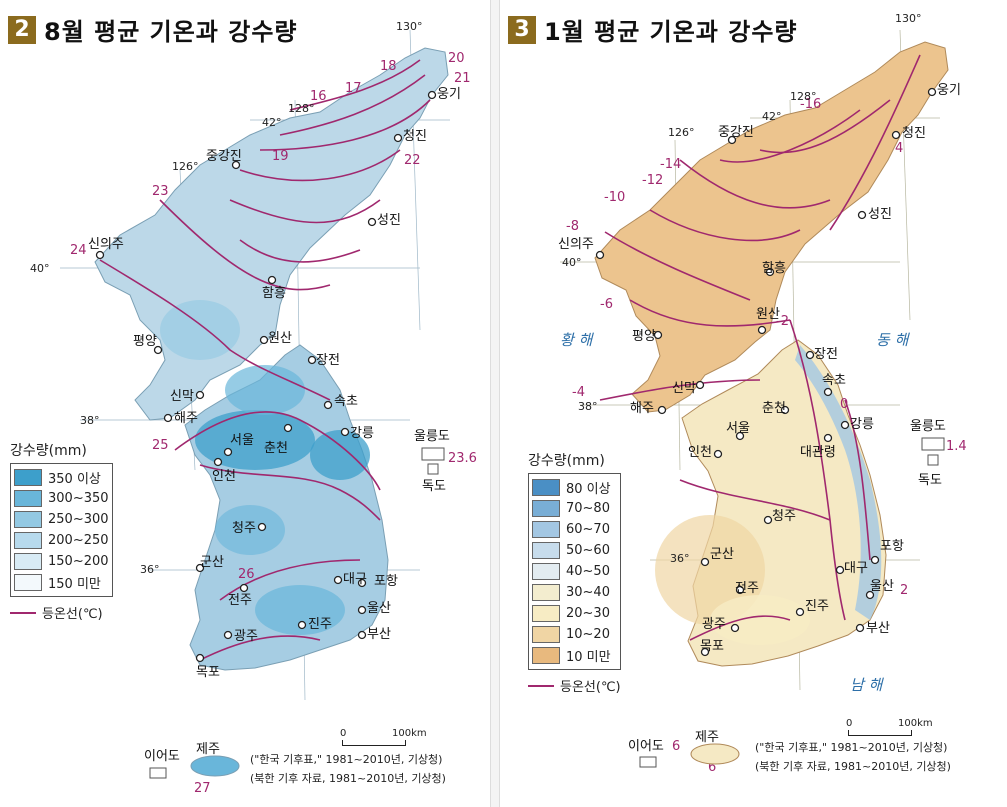  Describe the element at coordinates (826, 354) in the screenshot. I see `city-label: 장전` at that location.